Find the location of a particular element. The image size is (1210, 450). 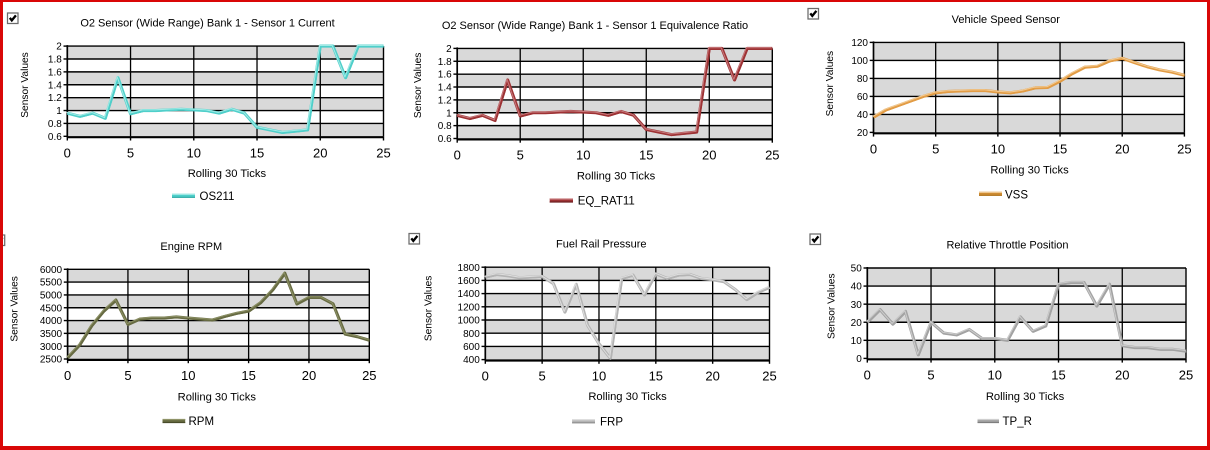

svg-text: 800 is located at coordinates (471, 334).